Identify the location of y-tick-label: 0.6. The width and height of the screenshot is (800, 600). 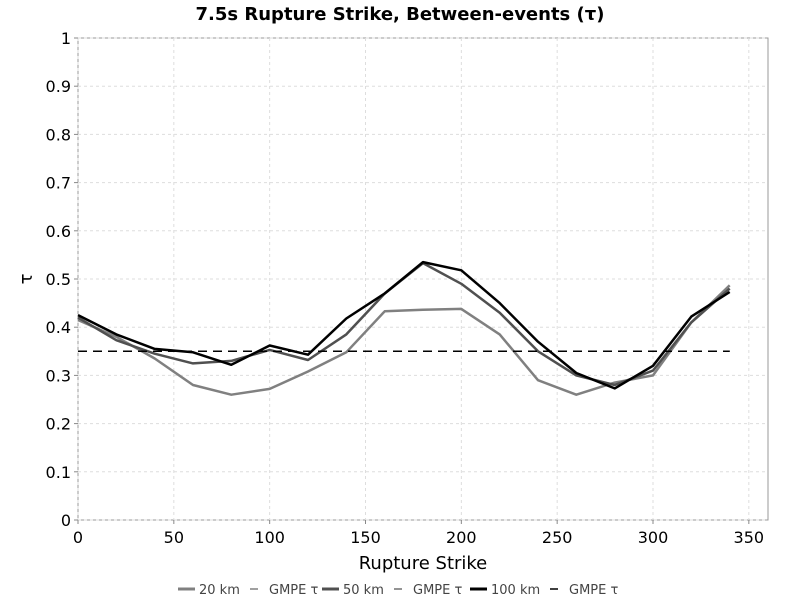
(58, 231).